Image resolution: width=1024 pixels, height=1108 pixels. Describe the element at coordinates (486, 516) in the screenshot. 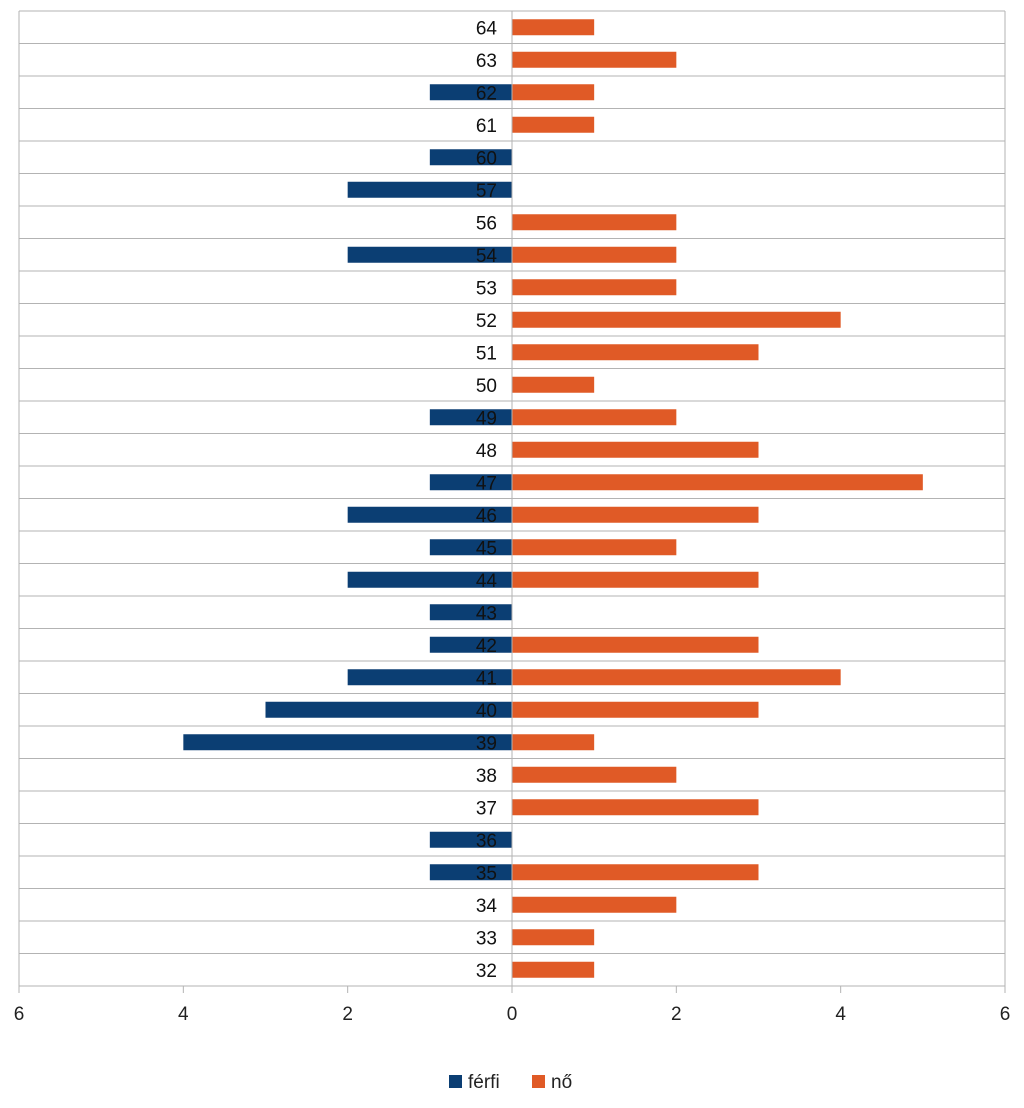

I see `category-label-46: 46` at that location.